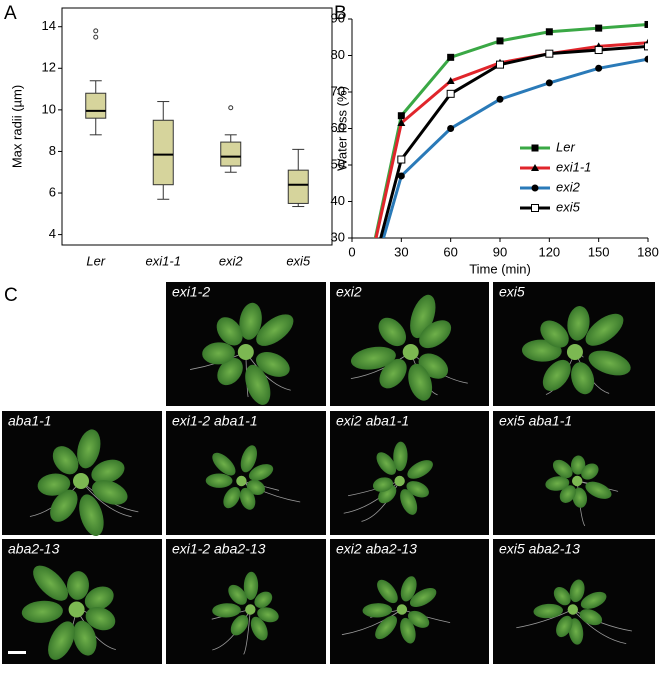 The image size is (659, 678). I want to click on photo-label: exi5, so click(512, 291).